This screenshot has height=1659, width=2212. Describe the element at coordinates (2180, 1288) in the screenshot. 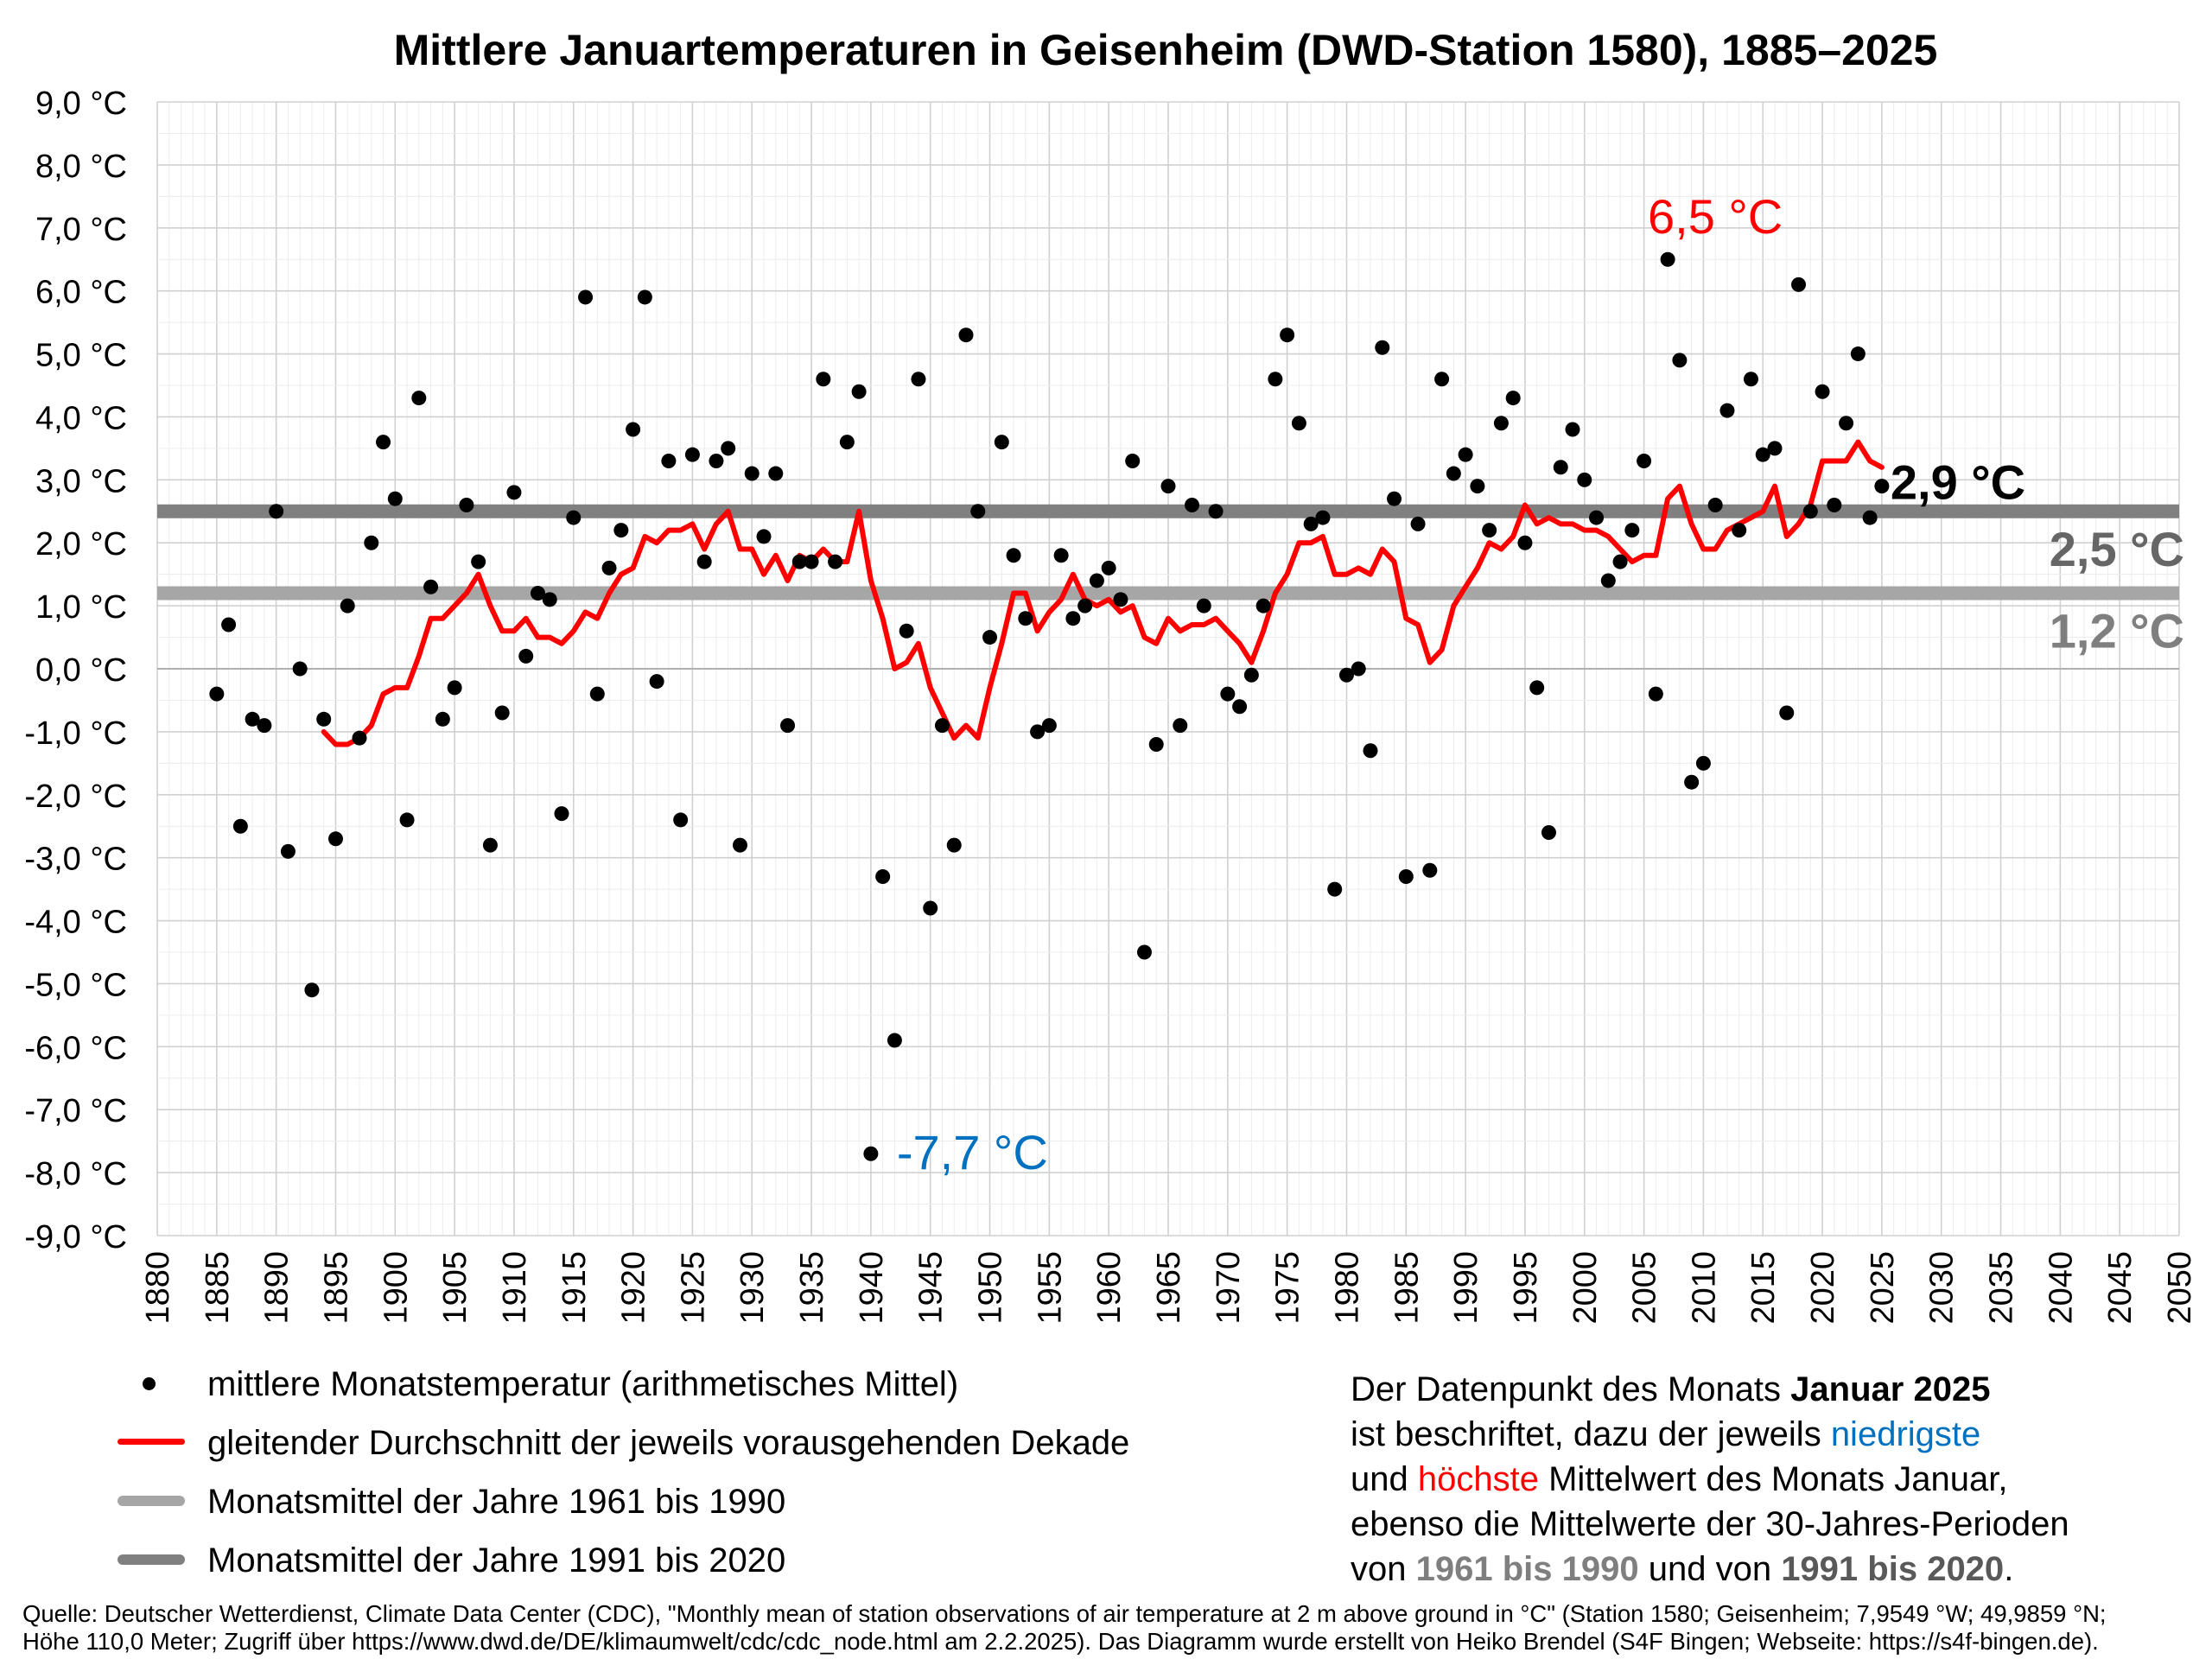

I see `x-tick-label: 2050` at that location.